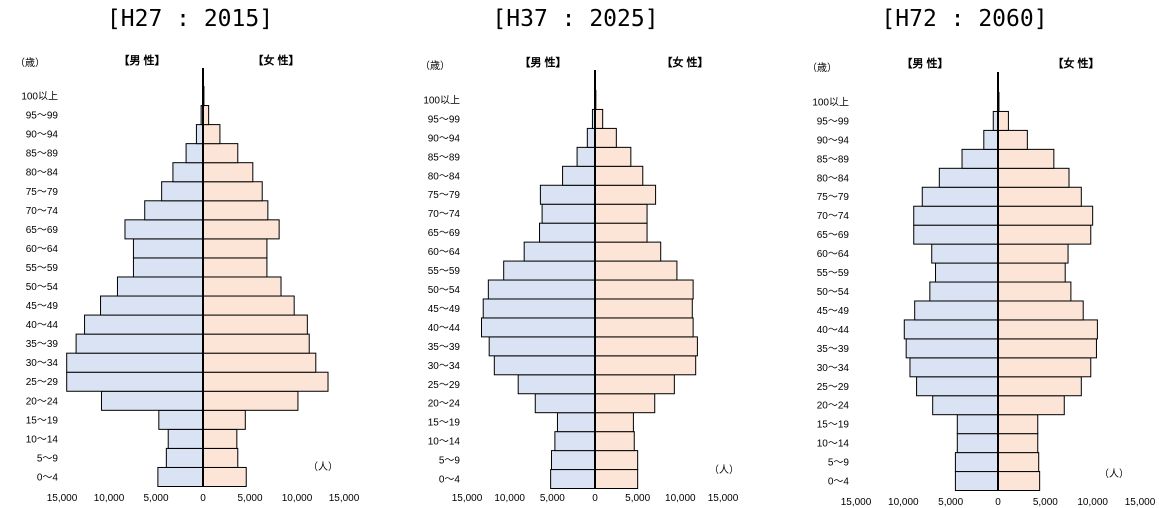 The image size is (1159, 508). Describe the element at coordinates (444, 195) in the screenshot. I see `age-label: 75～79` at that location.